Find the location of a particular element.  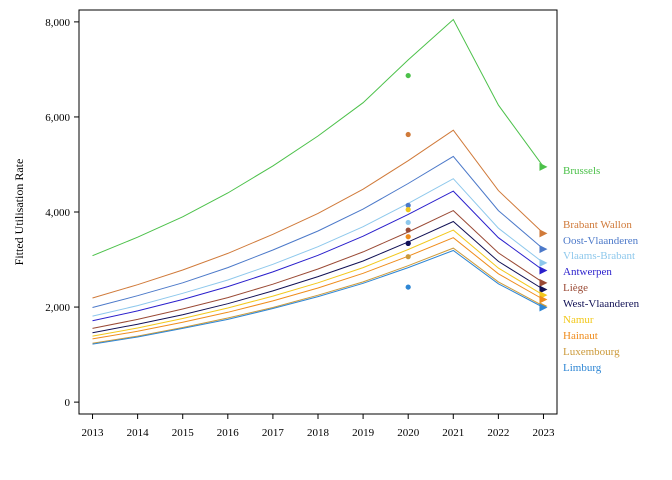

legend-item: Namur is located at coordinates (578, 320).